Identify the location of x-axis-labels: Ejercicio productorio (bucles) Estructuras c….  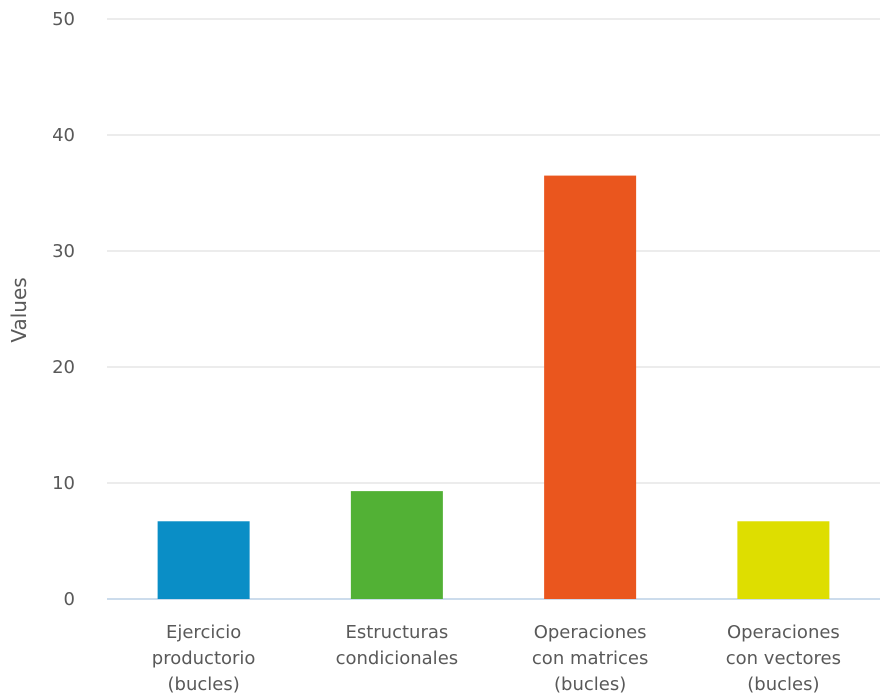
(496, 658).